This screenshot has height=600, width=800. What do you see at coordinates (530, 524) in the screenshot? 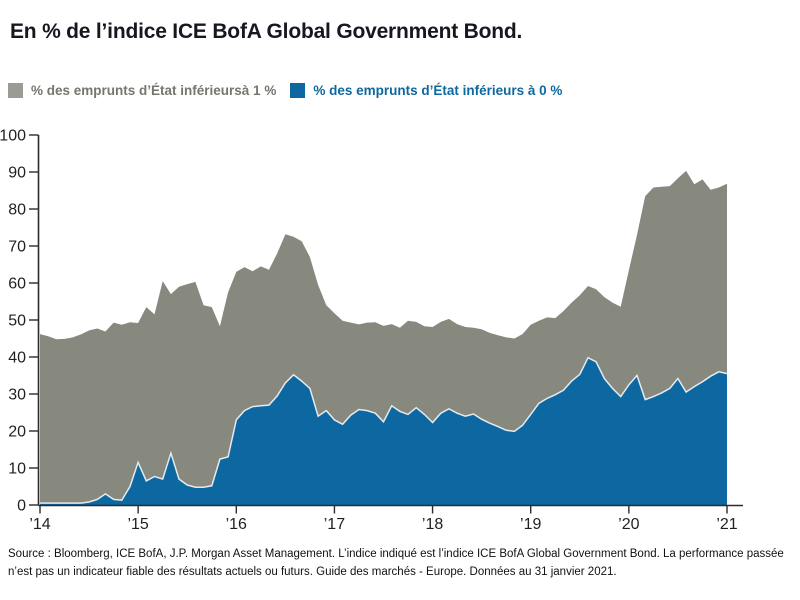
I see `x-axis-label: ’19` at bounding box center [530, 524].